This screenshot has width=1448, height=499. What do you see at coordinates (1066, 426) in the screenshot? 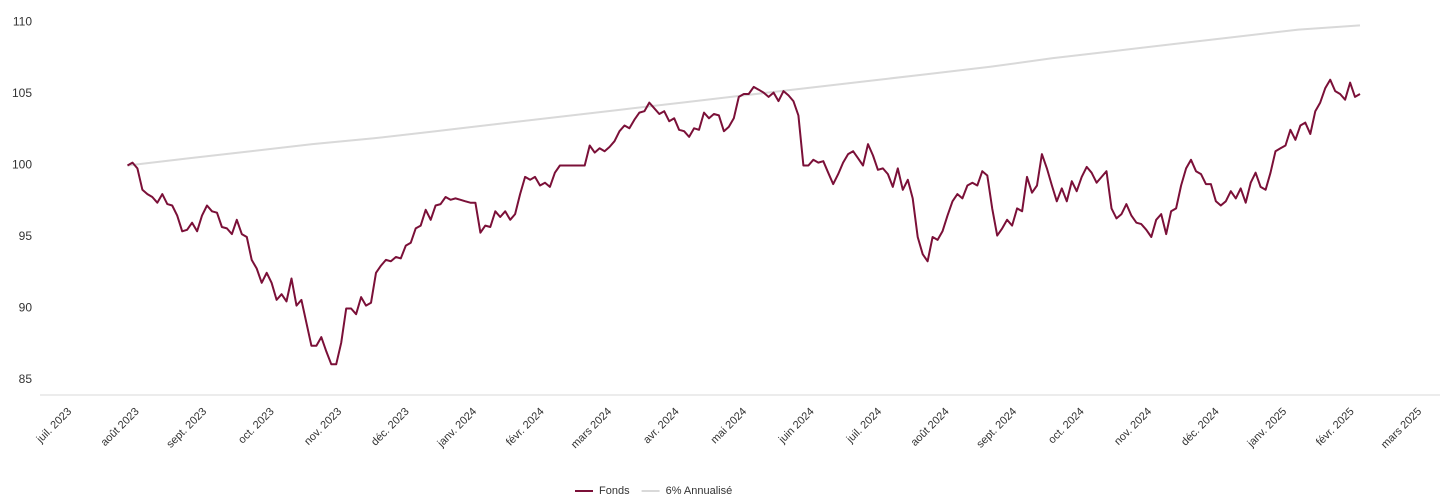
I see `x-tick-label: oct. 2024` at bounding box center [1066, 426].